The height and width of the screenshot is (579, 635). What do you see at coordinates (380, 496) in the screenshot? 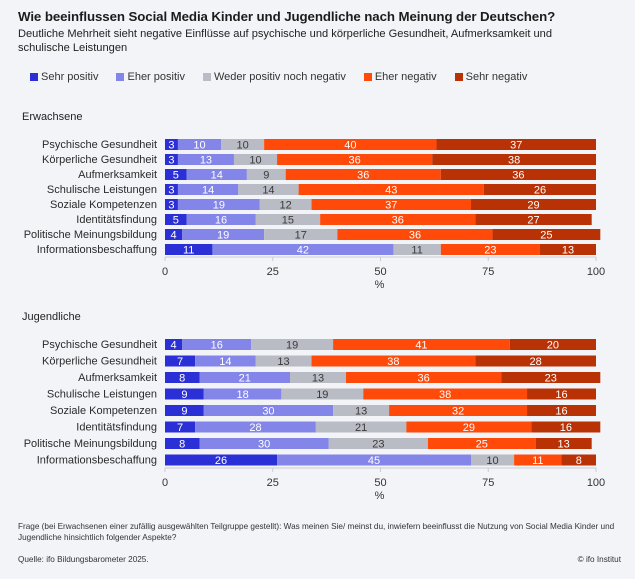
I see `x-axis-label: %` at bounding box center [380, 496].